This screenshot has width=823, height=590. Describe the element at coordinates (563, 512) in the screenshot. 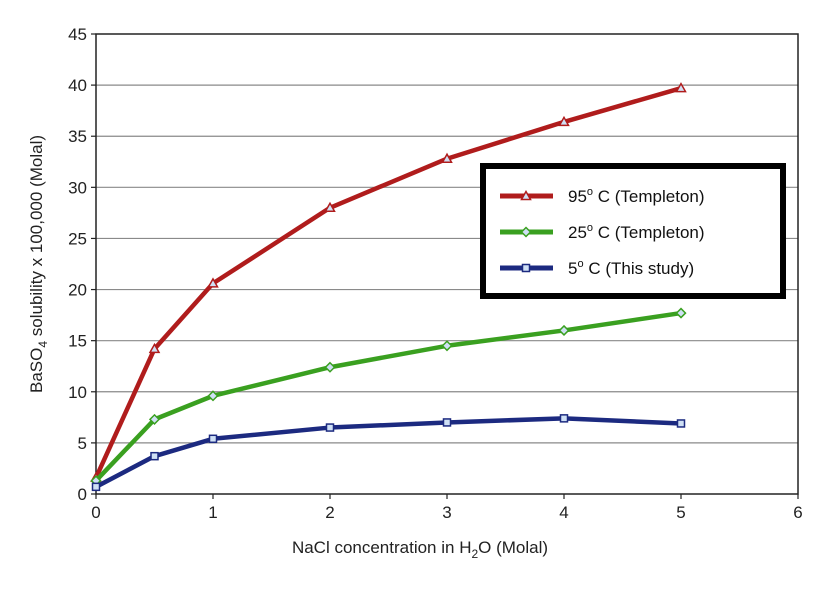

I see `x-tick-label: 4` at that location.